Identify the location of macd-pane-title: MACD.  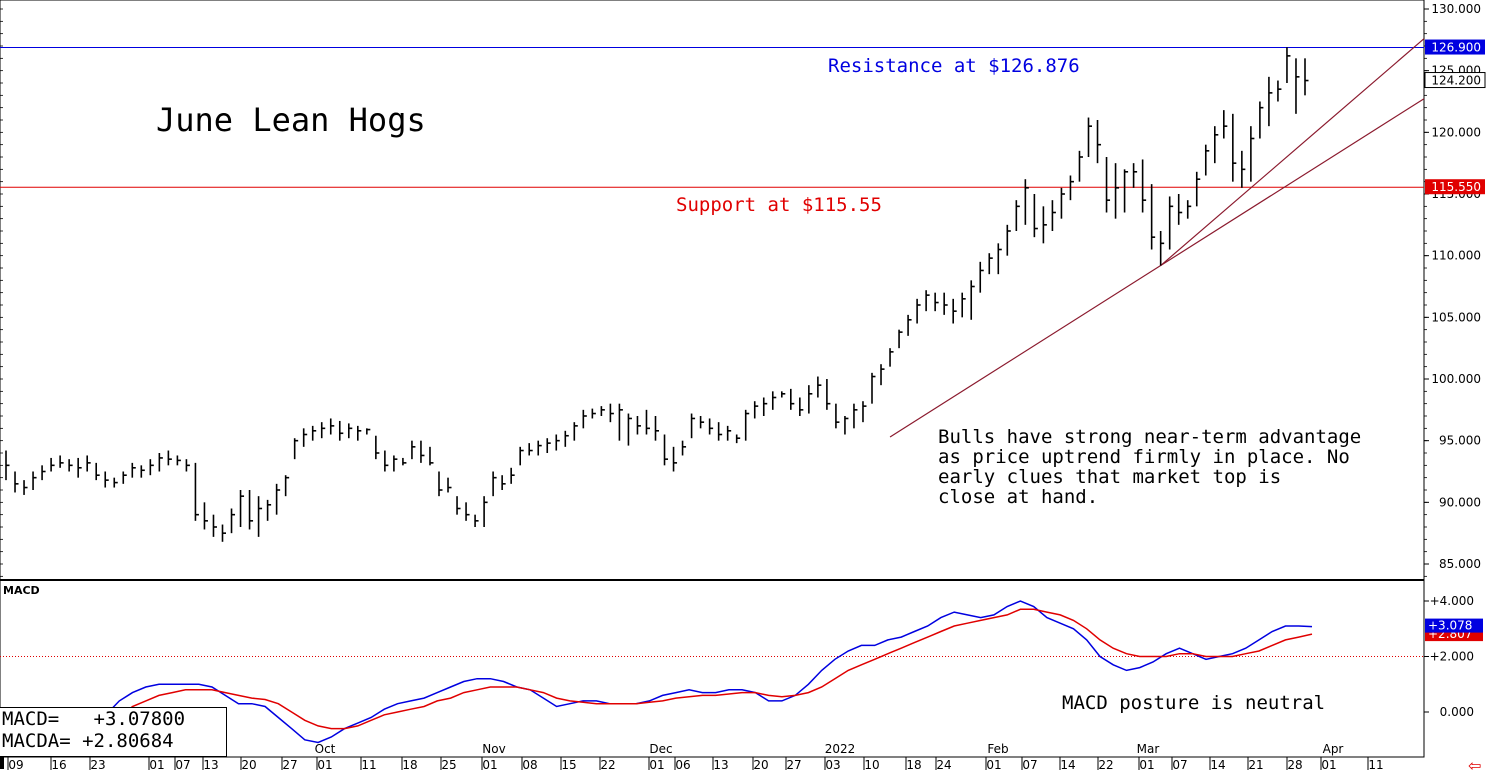
(21, 590).